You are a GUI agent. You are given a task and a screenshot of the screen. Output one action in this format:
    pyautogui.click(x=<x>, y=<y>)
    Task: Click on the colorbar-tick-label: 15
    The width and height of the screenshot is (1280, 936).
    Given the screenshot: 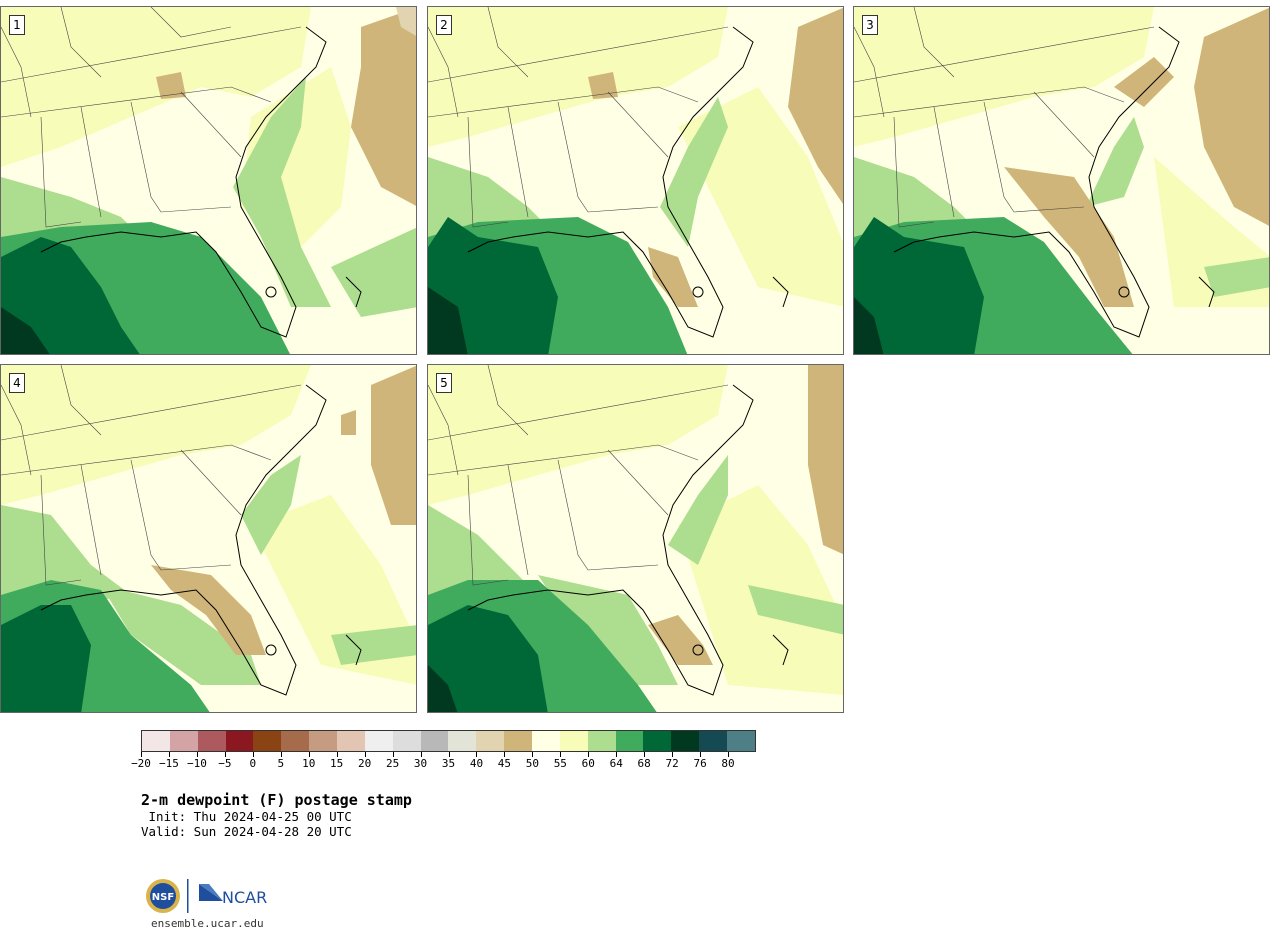 What is the action you would take?
    pyautogui.click(x=337, y=763)
    